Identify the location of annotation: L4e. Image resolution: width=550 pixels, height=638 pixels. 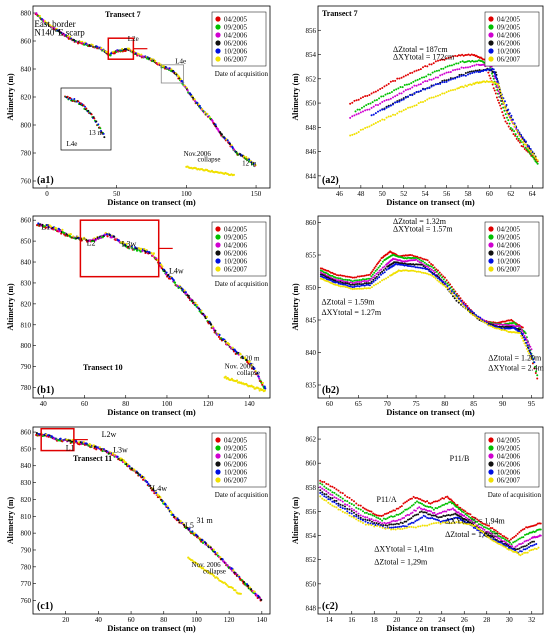
(71, 144).